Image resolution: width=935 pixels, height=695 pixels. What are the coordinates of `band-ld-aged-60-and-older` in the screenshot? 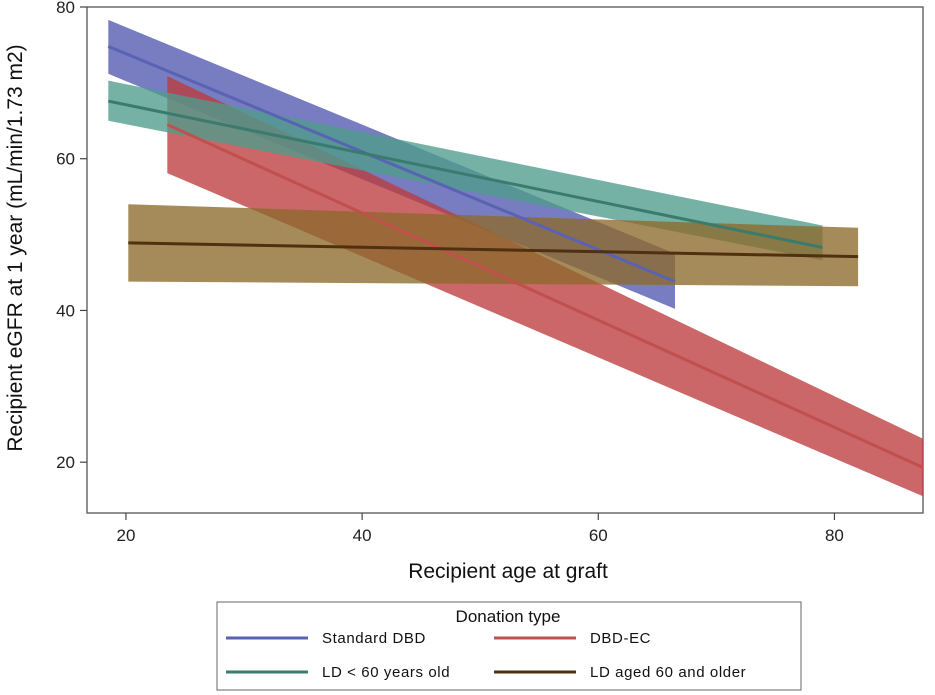 It's located at (493, 245).